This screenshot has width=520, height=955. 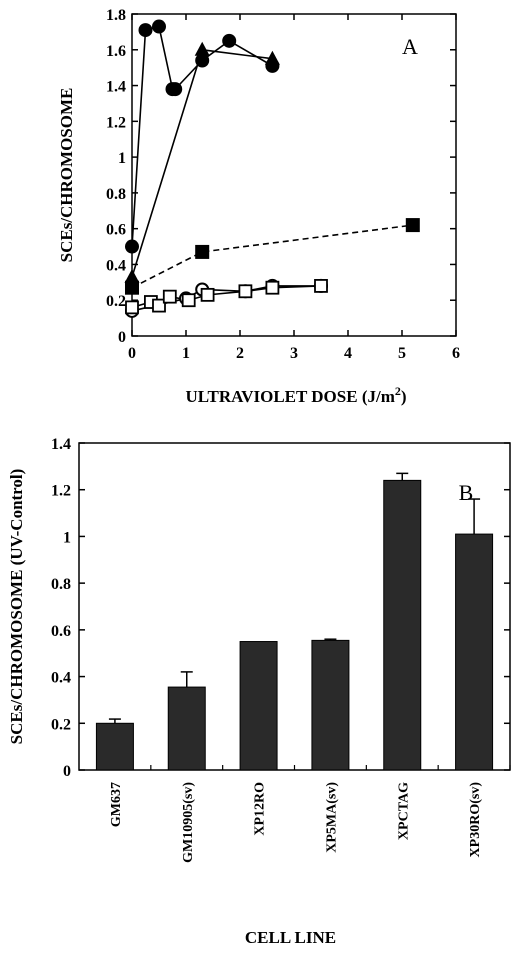 What do you see at coordinates (272, 256) in the screenshot?
I see `series-line-filled-square` at bounding box center [272, 256].